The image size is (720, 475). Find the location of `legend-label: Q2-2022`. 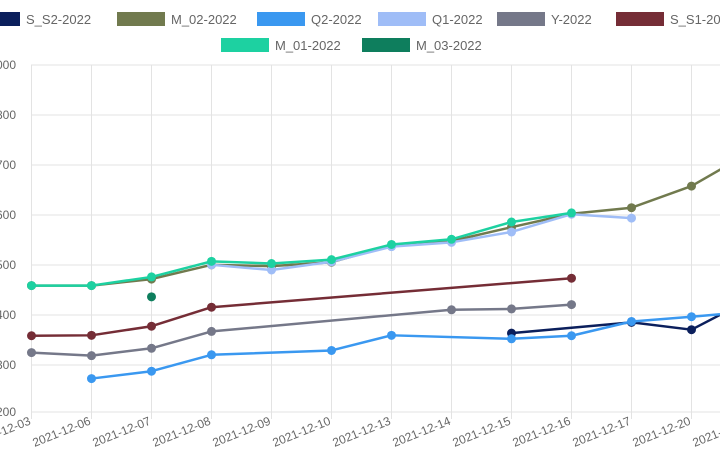

legend-label: Q2-2022 is located at coordinates (336, 19).